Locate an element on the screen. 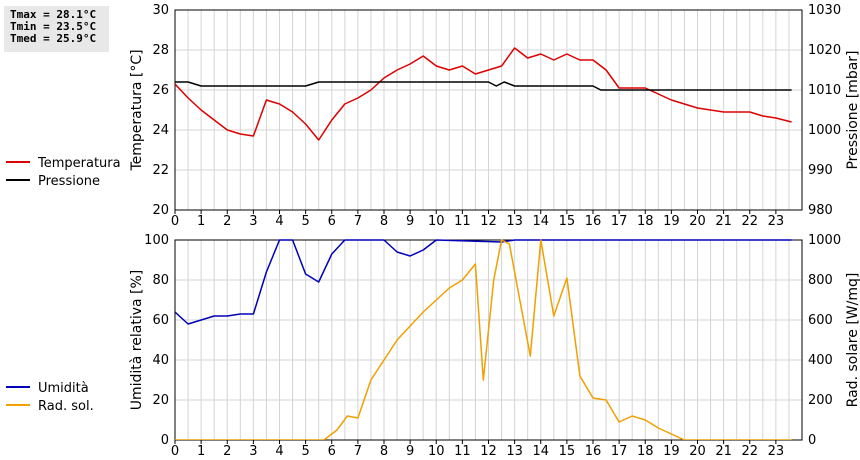 The image size is (860, 460). panel2-ytick-left: 40 is located at coordinates (160, 360).